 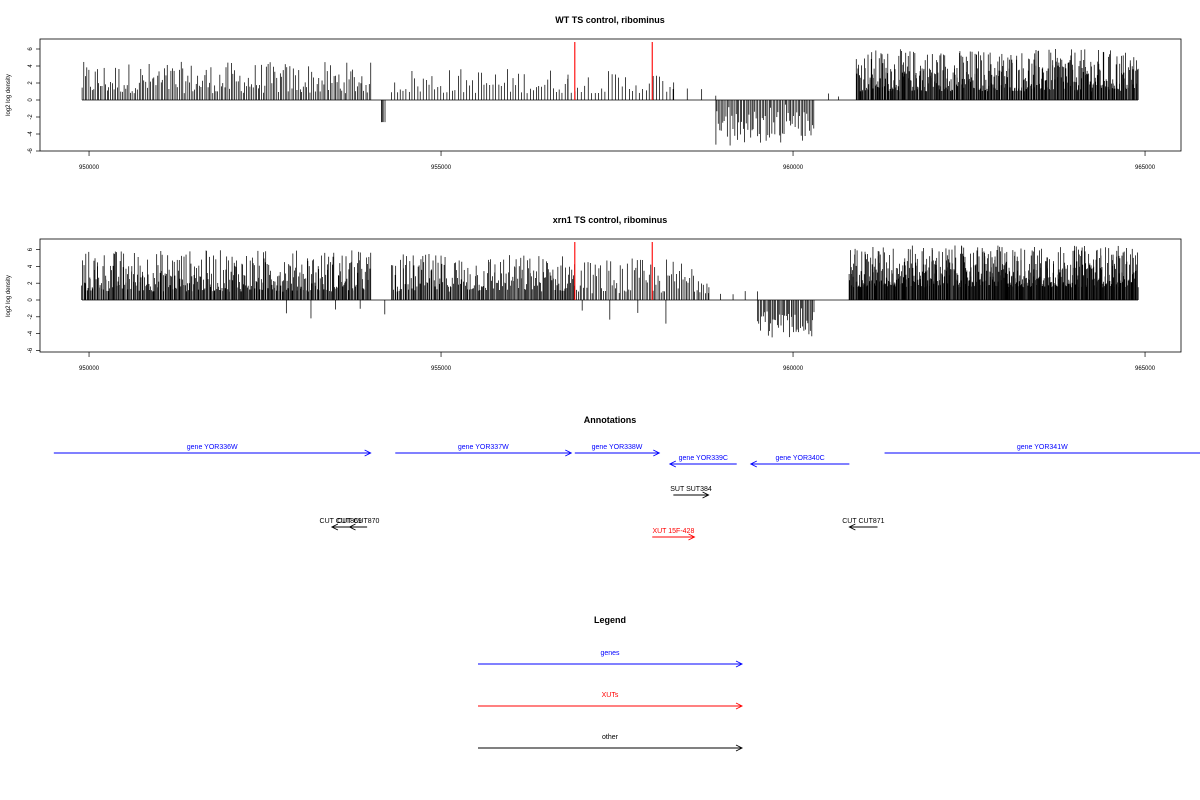 I want to click on feature-label: gene YOR340C, so click(x=799, y=458).